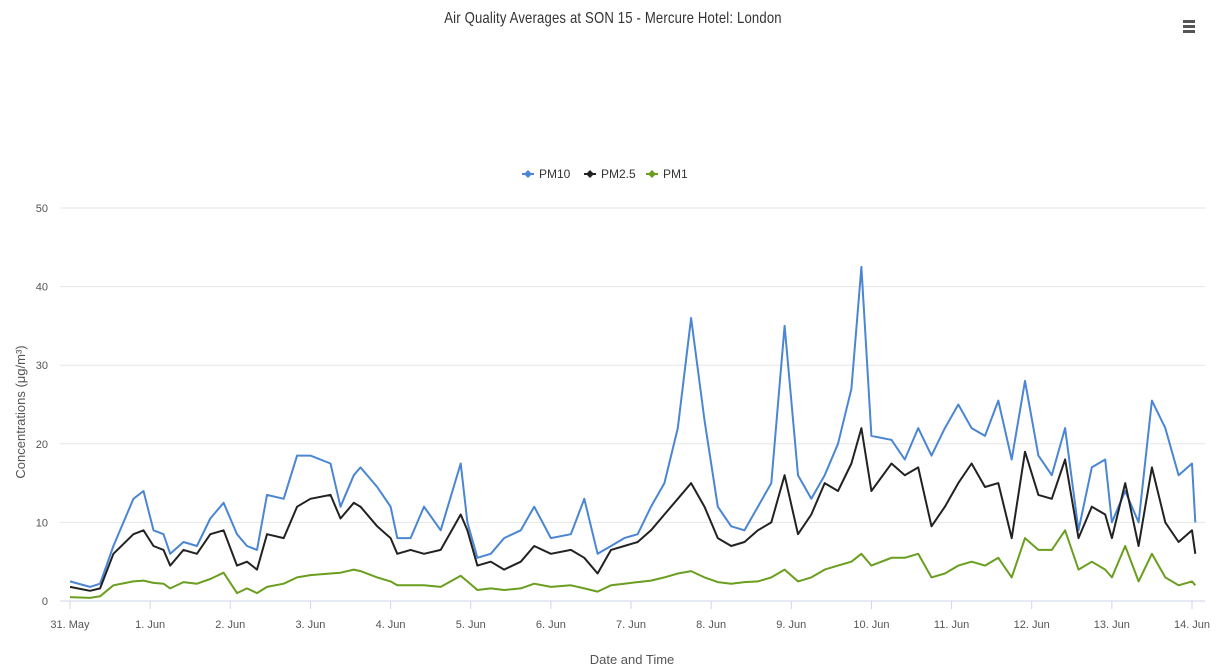  What do you see at coordinates (551, 625) in the screenshot?
I see `x-tick-label: 6. Jun` at bounding box center [551, 625].